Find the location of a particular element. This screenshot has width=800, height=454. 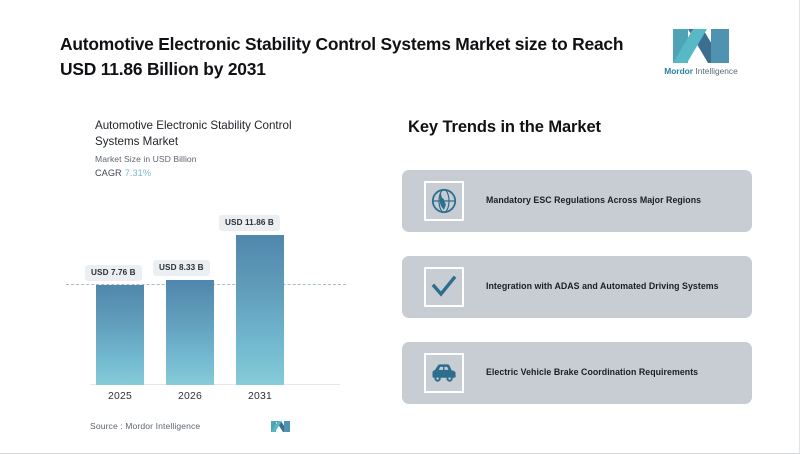

bar-2025 is located at coordinates (120, 335).